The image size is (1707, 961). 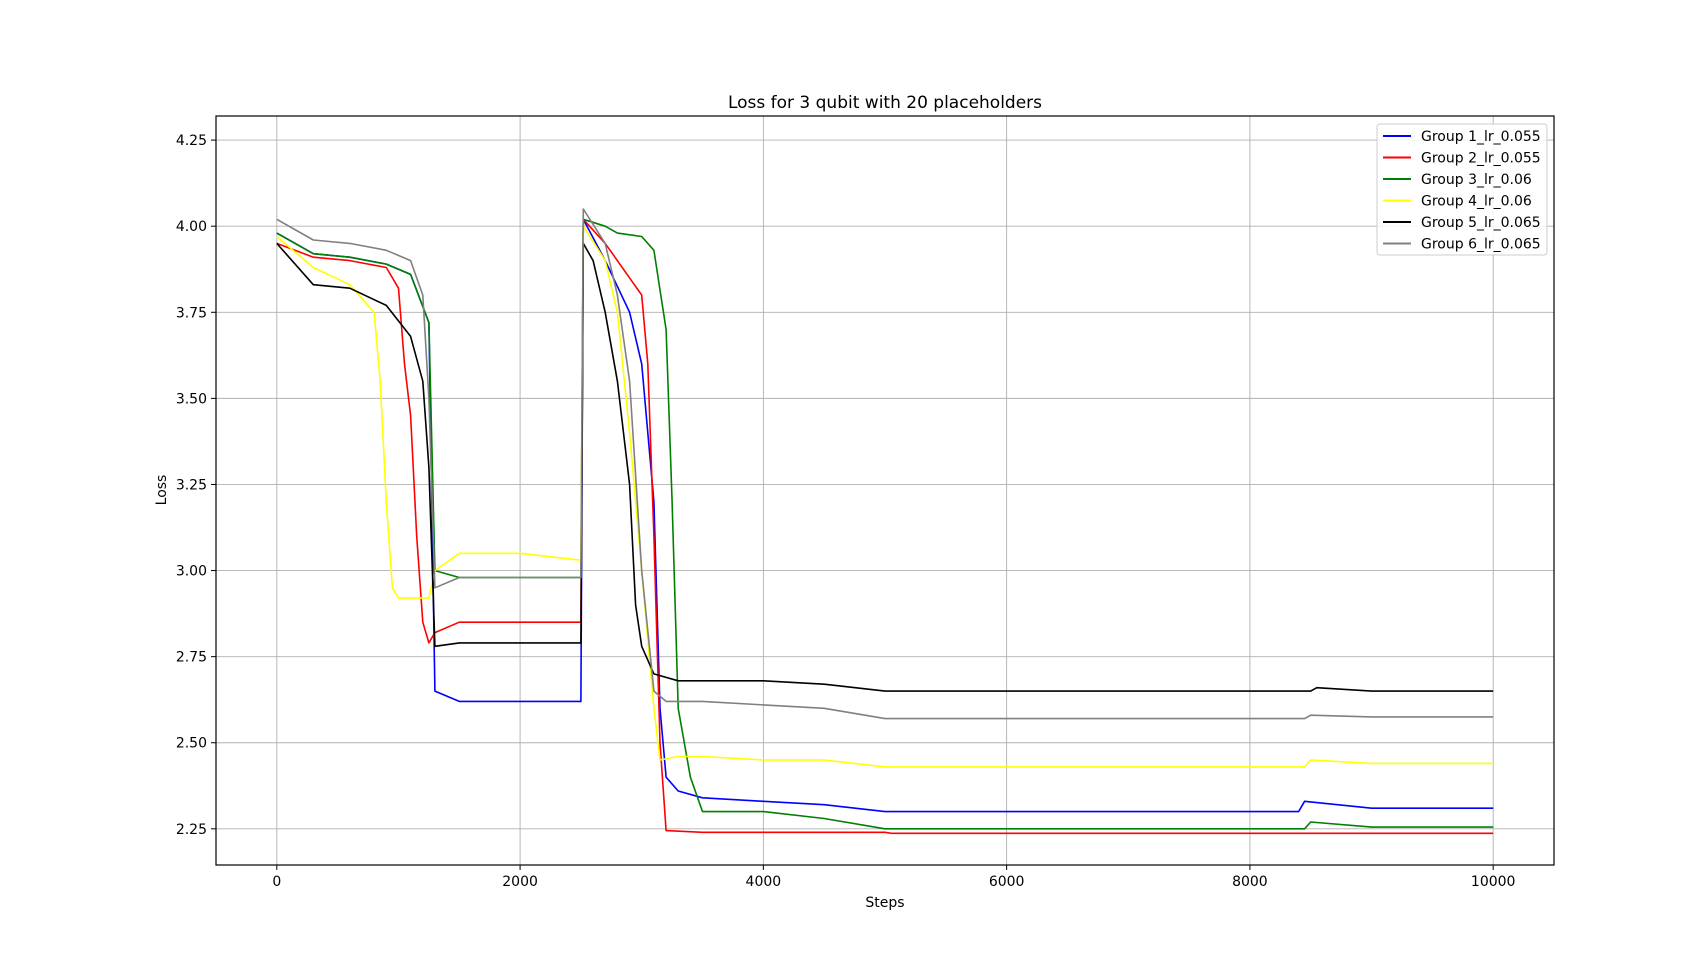 What do you see at coordinates (191, 830) in the screenshot?
I see `y-tick-label: 2.25` at bounding box center [191, 830].